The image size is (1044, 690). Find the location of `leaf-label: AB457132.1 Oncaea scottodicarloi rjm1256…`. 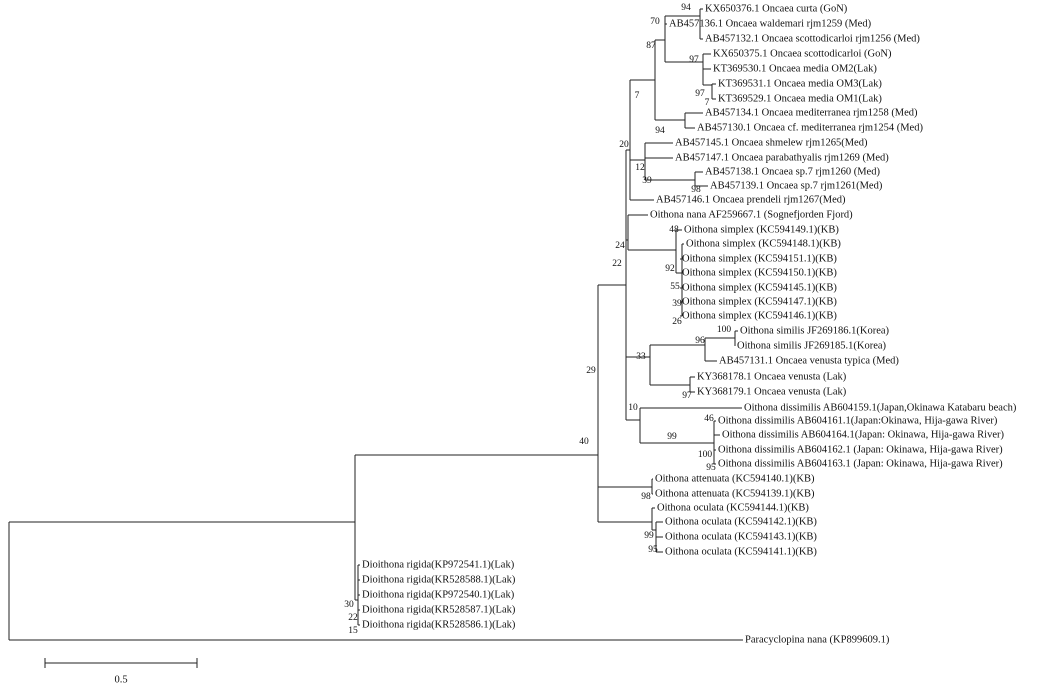

leaf-label: AB457132.1 Oncaea scottodicarloi rjm1256… is located at coordinates (812, 38).